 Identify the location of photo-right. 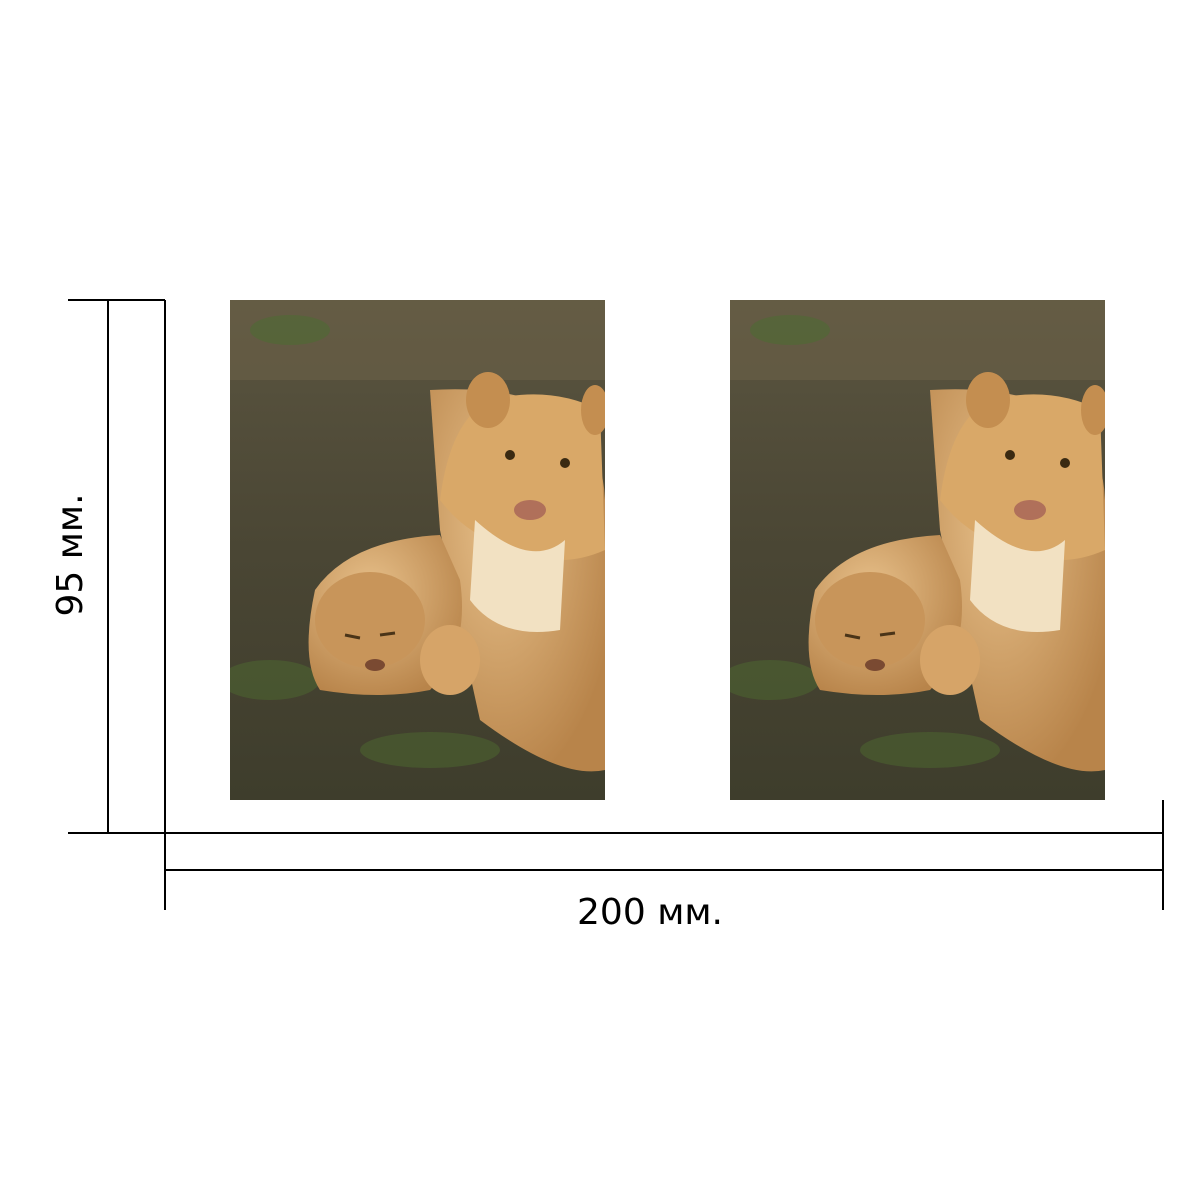
(917, 550).